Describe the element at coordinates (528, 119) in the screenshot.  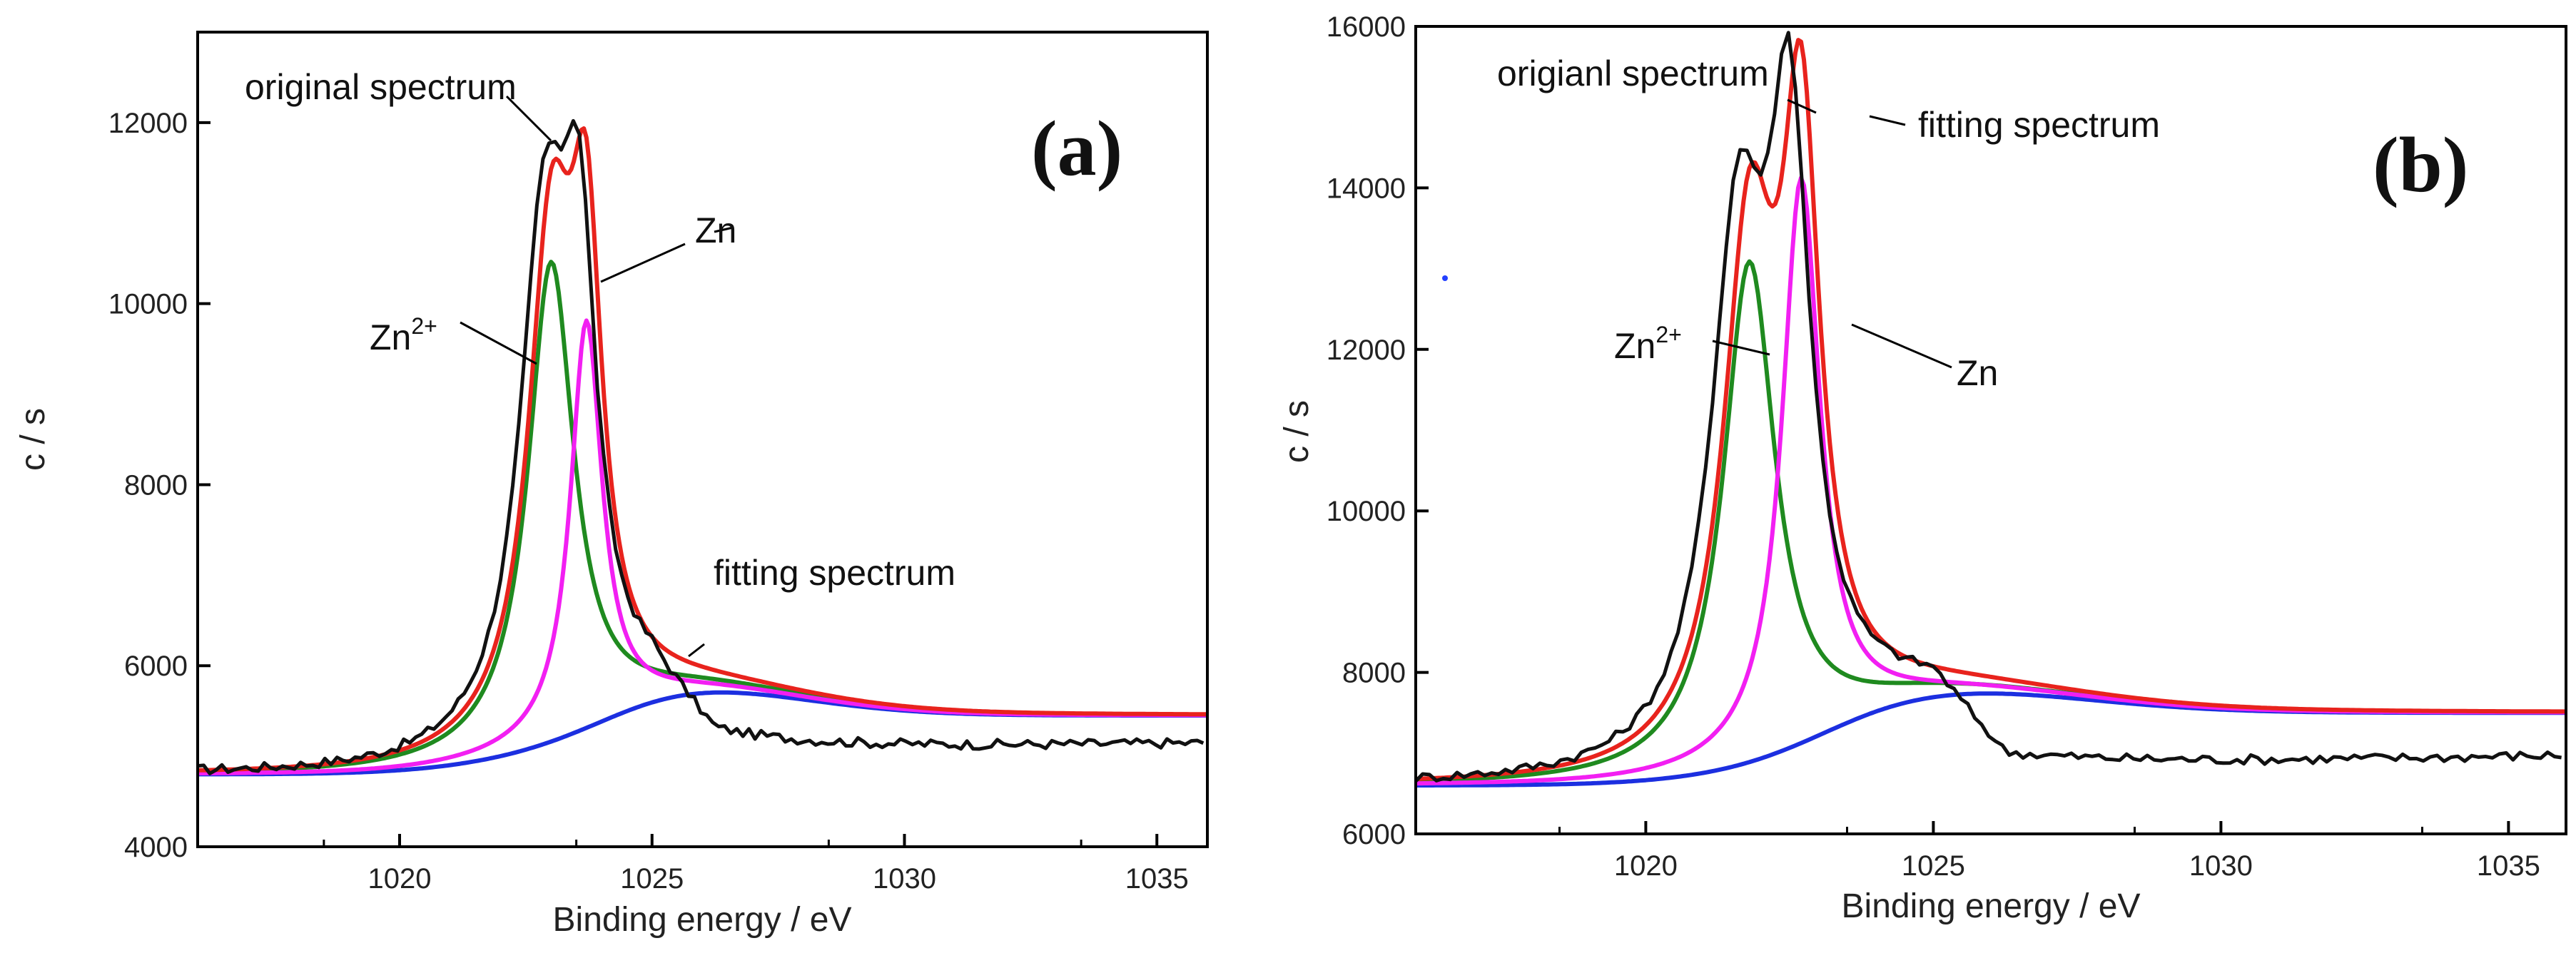
I see `panel-a-original-leader` at that location.